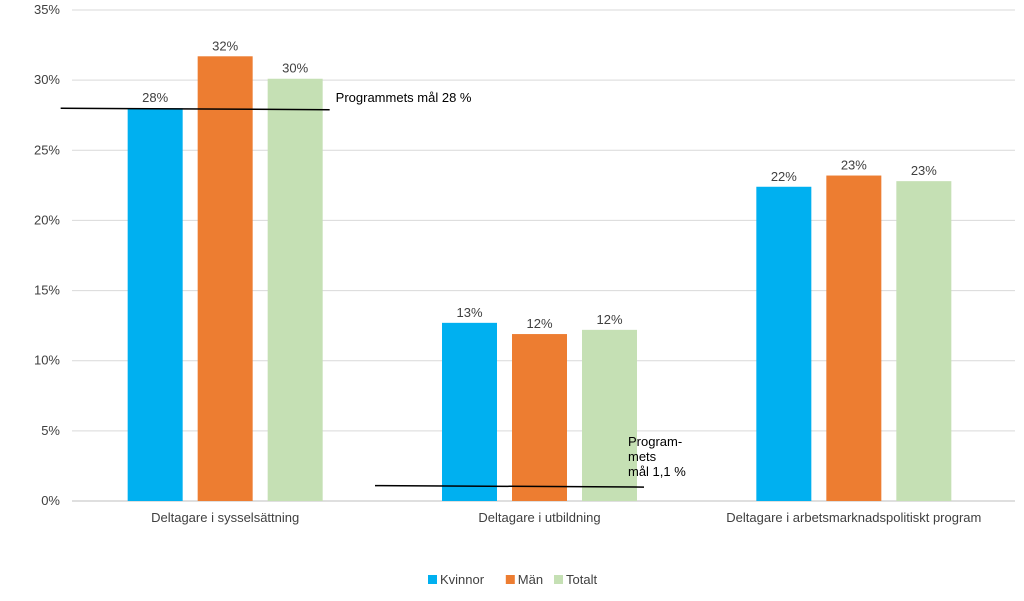 The height and width of the screenshot is (601, 1024). Describe the element at coordinates (225, 45) in the screenshot. I see `data-label: 32%` at that location.